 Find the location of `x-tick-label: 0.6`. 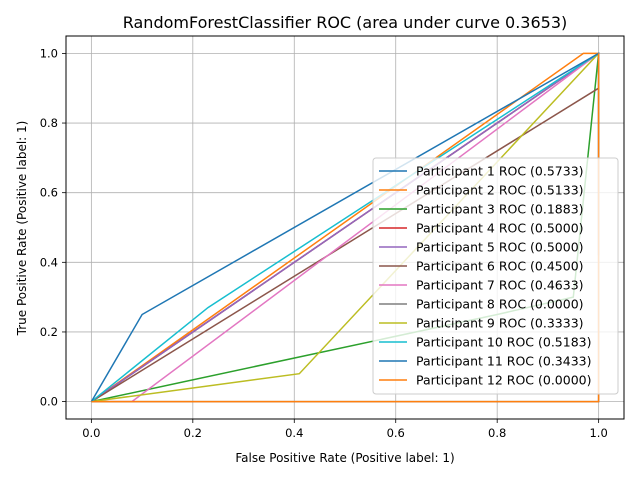

x-tick-label: 0.6 is located at coordinates (396, 433).